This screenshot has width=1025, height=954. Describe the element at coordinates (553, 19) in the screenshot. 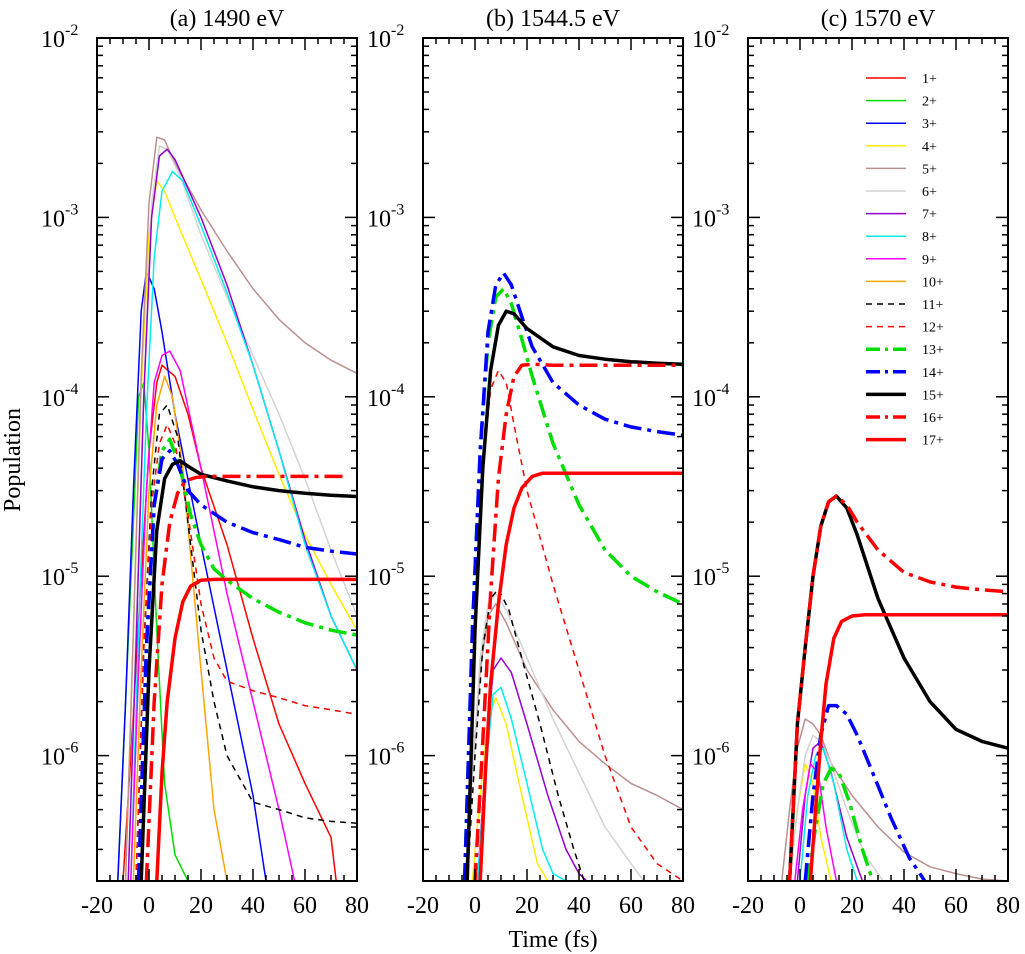

I see `panel-title-b: (b) 1544.5 eV` at that location.